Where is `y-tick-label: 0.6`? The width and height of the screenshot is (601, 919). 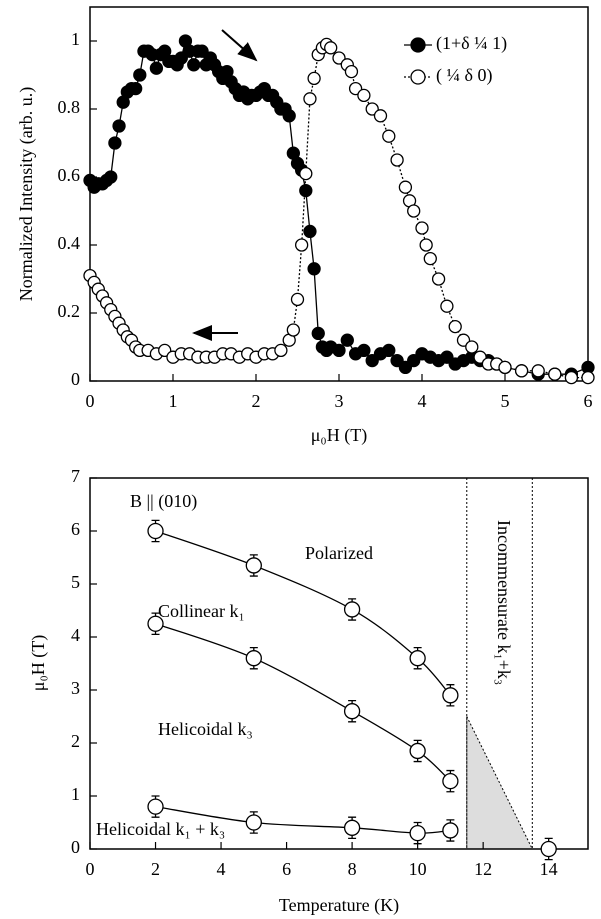 y-tick-label: 0.6 is located at coordinates (69, 175).